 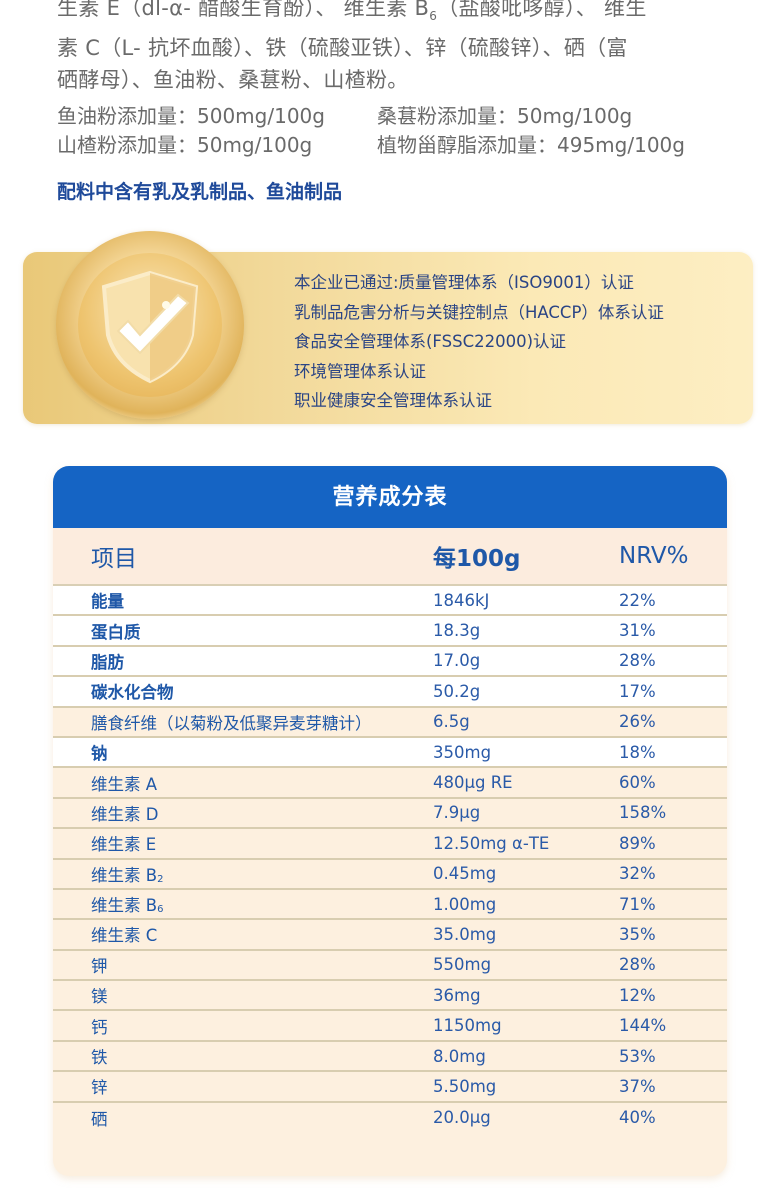 What do you see at coordinates (360, 371) in the screenshot?
I see `cert-item: 环境管理体系认证` at bounding box center [360, 371].